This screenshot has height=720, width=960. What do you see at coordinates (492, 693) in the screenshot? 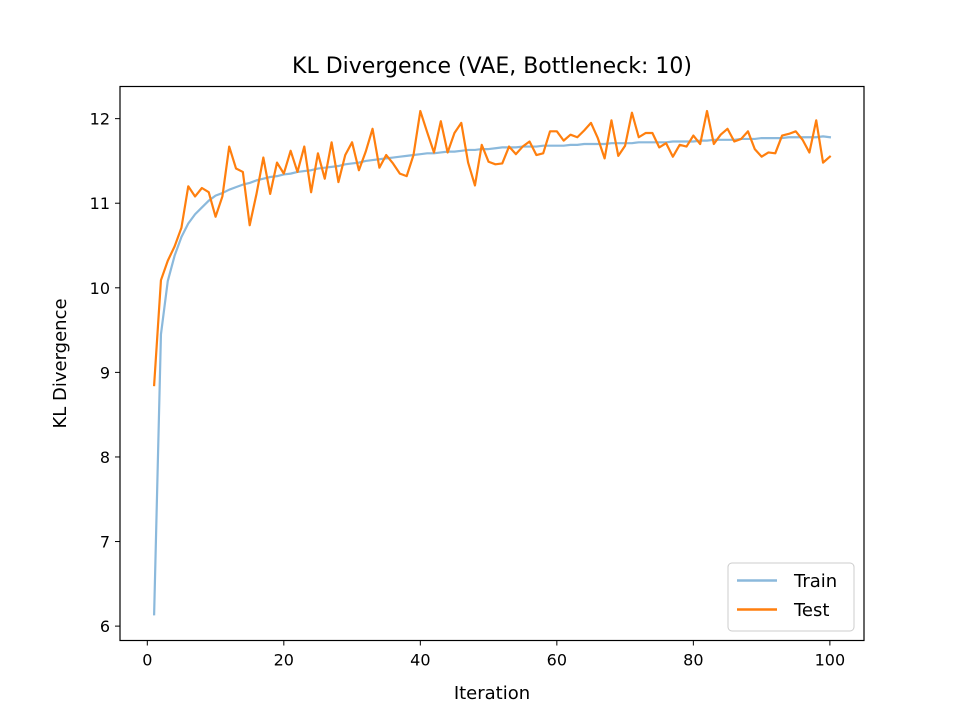
I see `x-axis-label: Iteration` at bounding box center [492, 693].